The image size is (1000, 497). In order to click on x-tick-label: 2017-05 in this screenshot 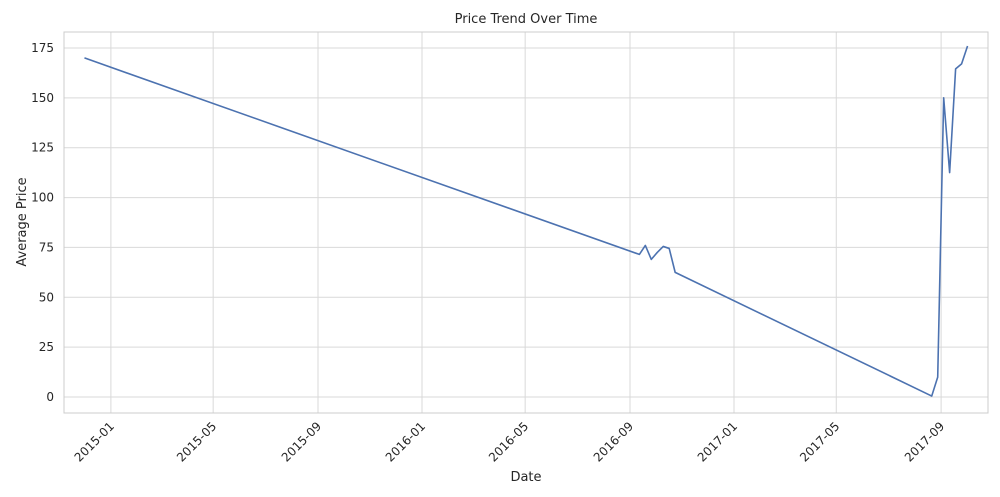, I will do `click(819, 441)`.